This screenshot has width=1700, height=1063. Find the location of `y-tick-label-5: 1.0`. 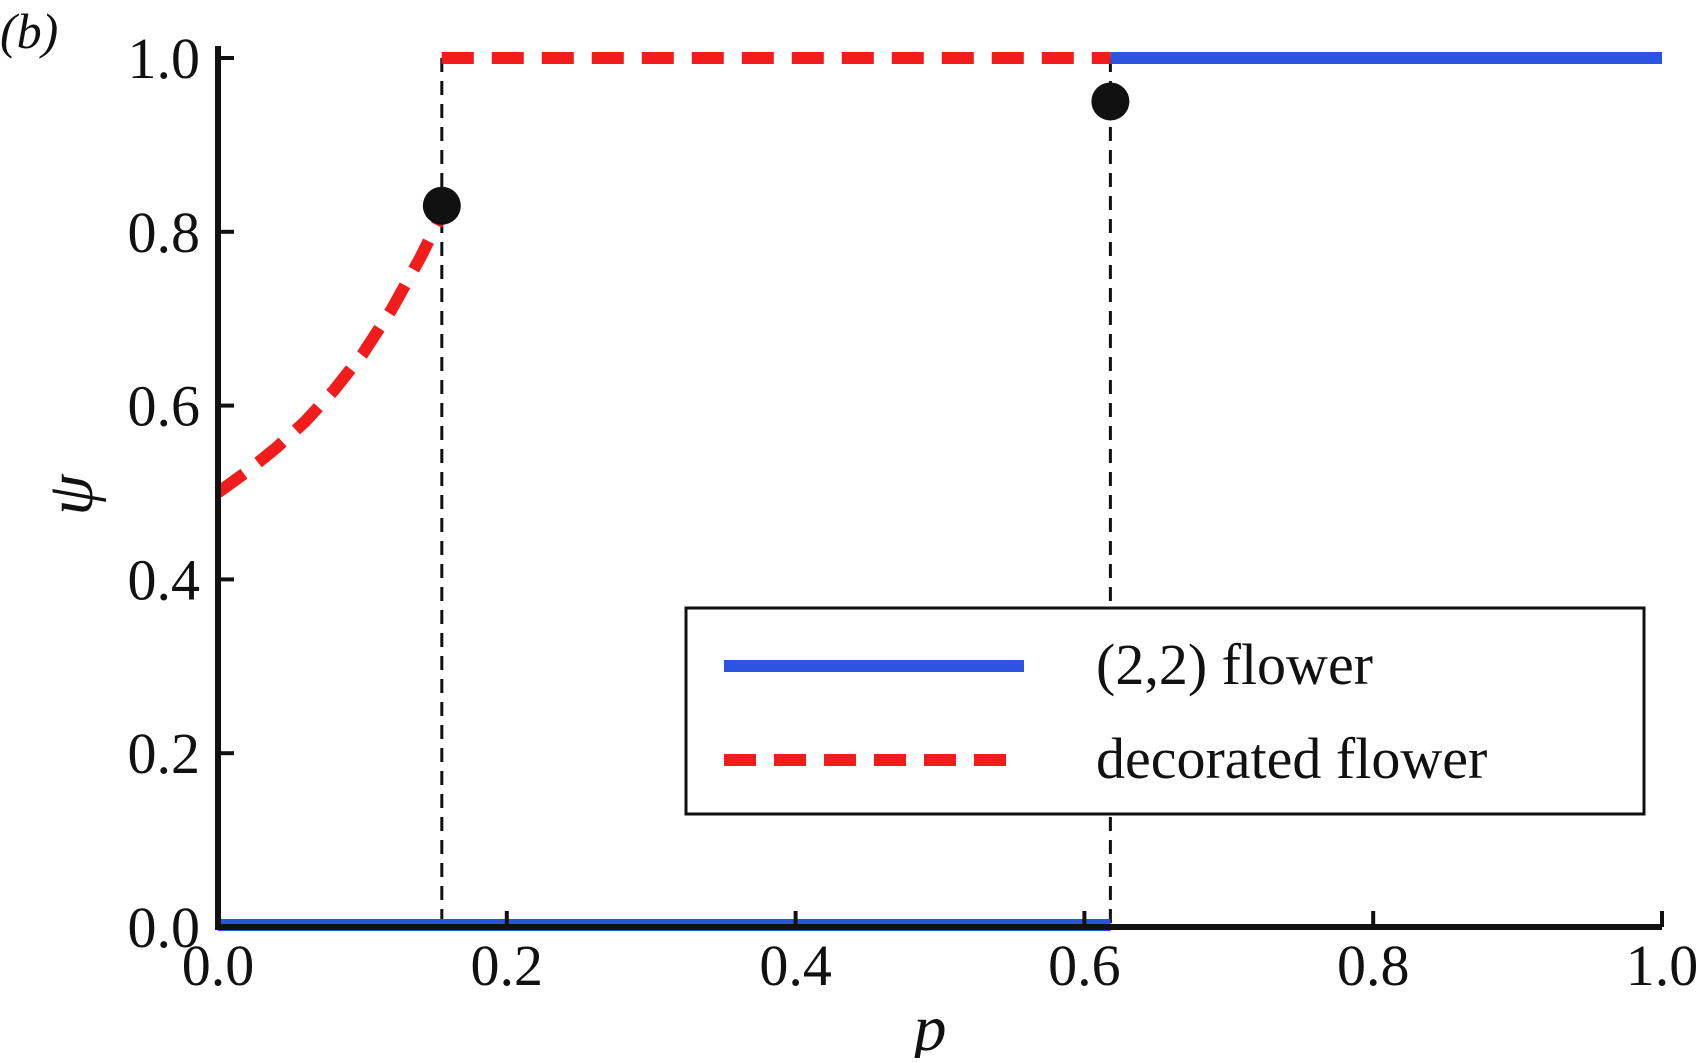

y-tick-label-5: 1.0 is located at coordinates (164, 58).